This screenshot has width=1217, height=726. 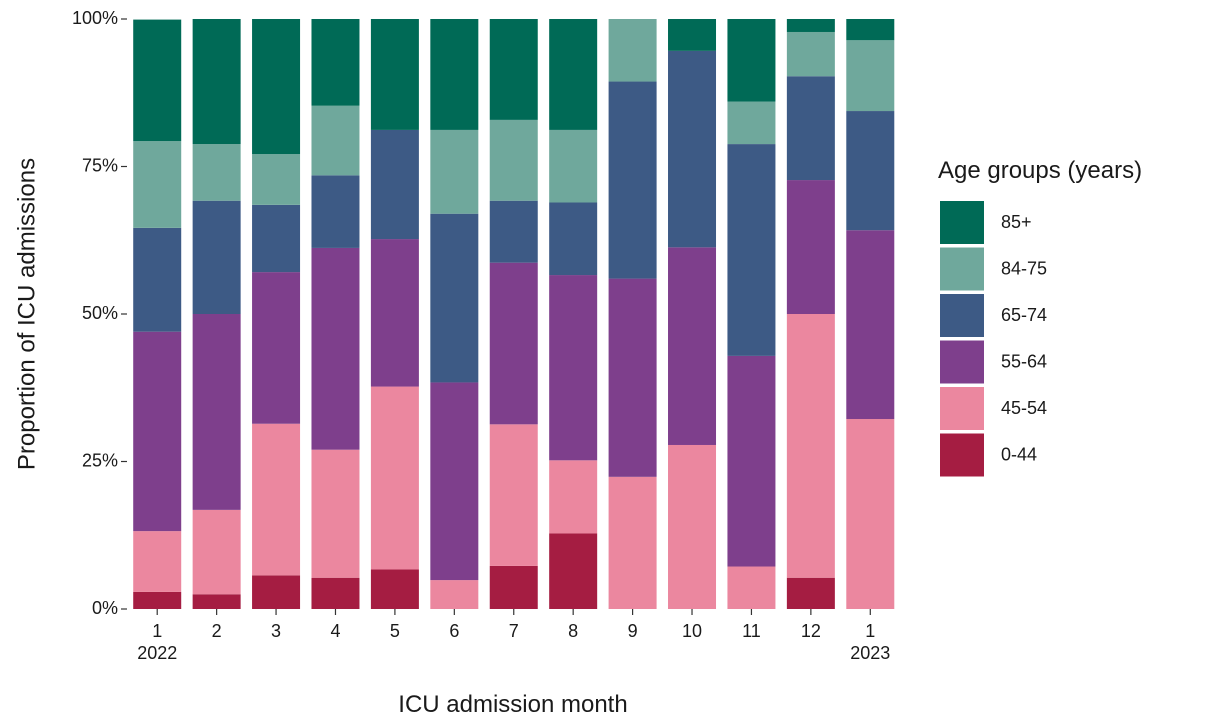 I want to click on x-tick-label: 7, so click(x=514, y=631).